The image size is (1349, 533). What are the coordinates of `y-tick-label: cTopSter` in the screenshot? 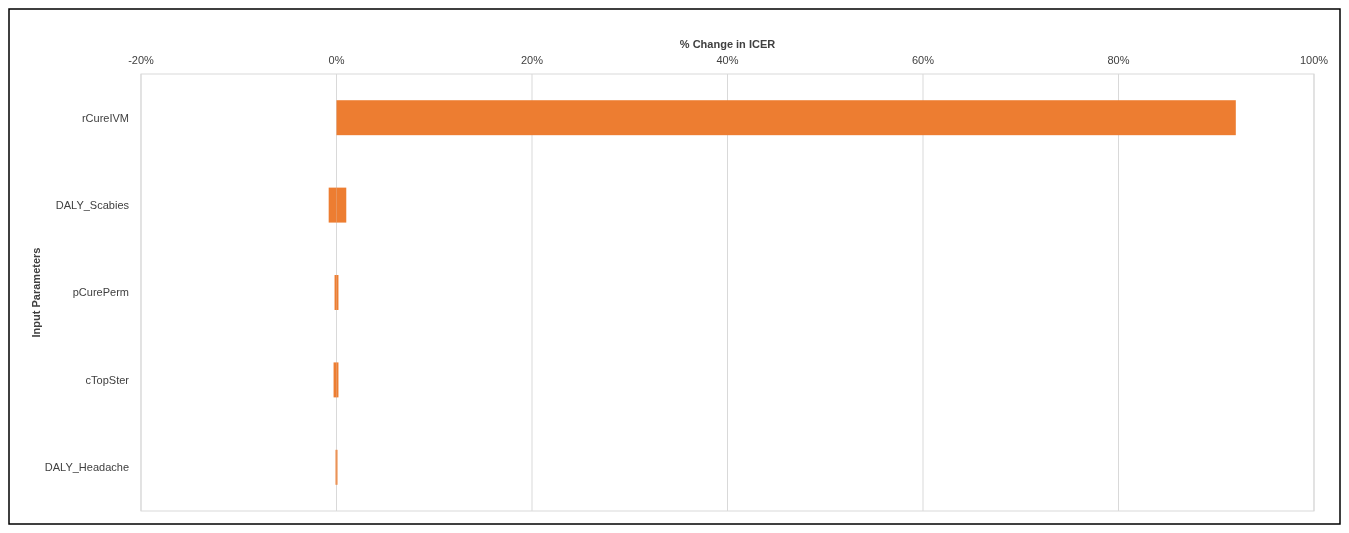 It's located at (107, 379).